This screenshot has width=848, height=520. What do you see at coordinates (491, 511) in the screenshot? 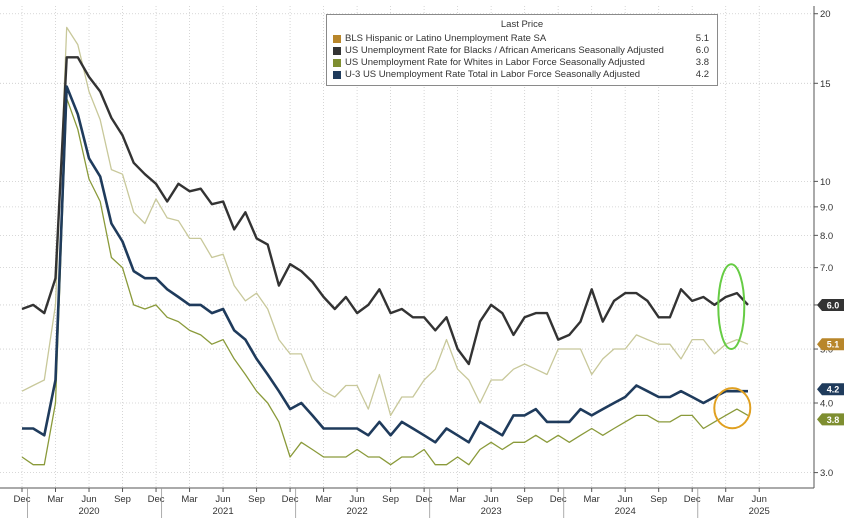
I see `x-year-label: 2023` at bounding box center [491, 511].